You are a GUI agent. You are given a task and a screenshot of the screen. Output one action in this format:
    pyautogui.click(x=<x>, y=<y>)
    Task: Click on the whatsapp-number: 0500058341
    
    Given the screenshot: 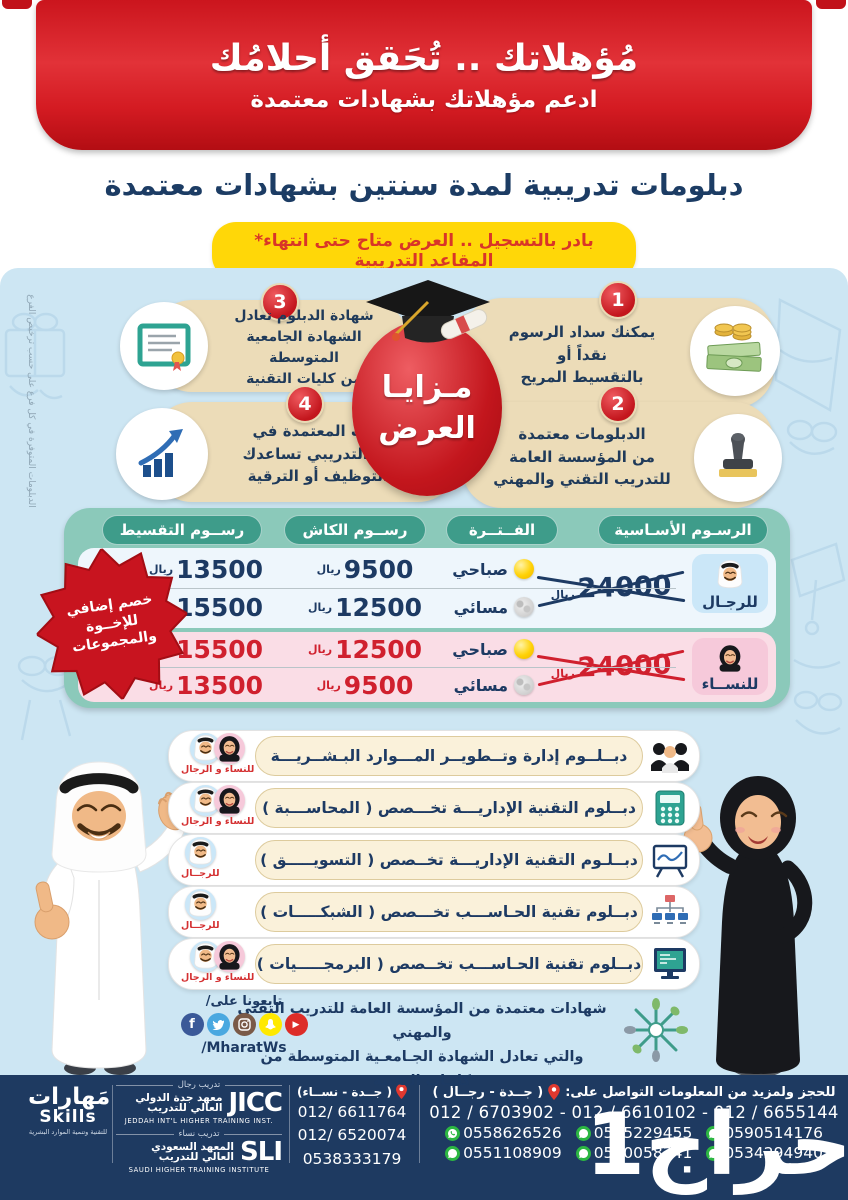 What is the action you would take?
    pyautogui.click(x=643, y=1153)
    